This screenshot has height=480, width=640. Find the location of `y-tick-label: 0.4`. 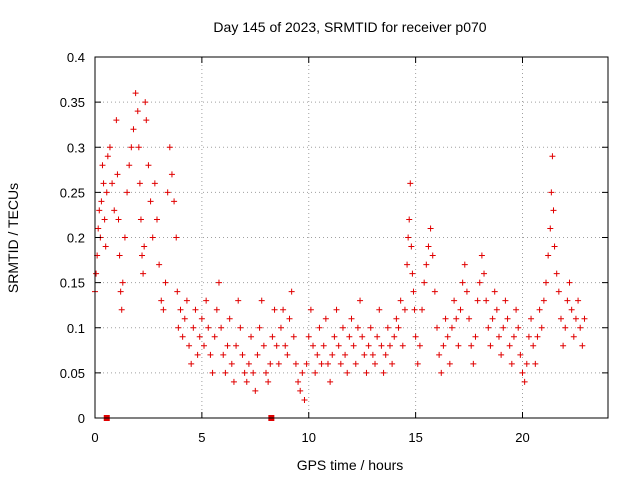

y-tick-label: 0.4 is located at coordinates (76, 57).